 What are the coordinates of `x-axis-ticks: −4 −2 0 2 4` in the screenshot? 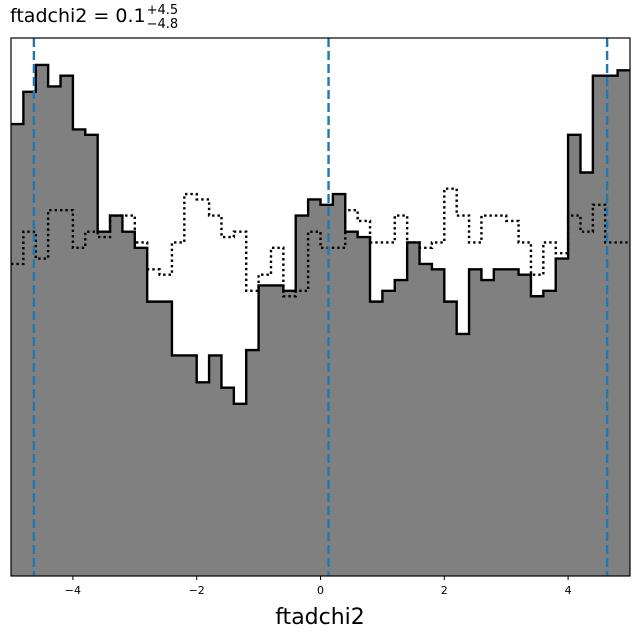 It's located at (318, 586).